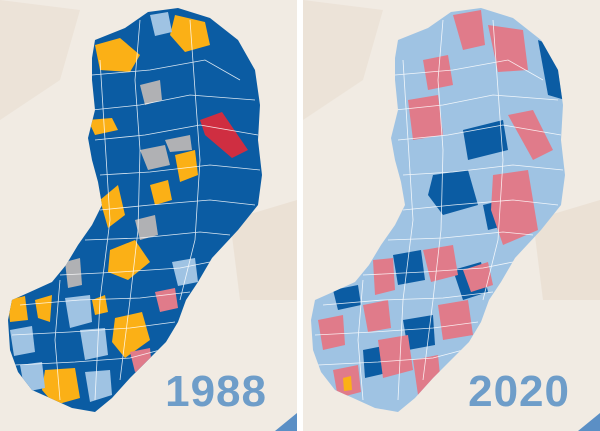 The width and height of the screenshot is (600, 431). What do you see at coordinates (519, 391) in the screenshot?
I see `year-label: 2020` at bounding box center [519, 391].